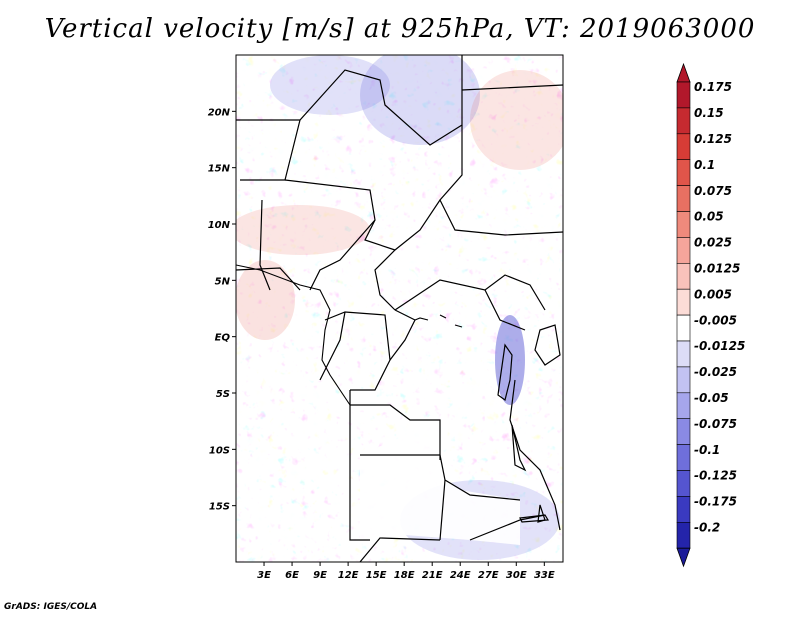 Image resolution: width=800 pixels, height=618 pixels. Describe the element at coordinates (683, 557) in the screenshot. I see `colorbar-bottom-arrow` at that location.